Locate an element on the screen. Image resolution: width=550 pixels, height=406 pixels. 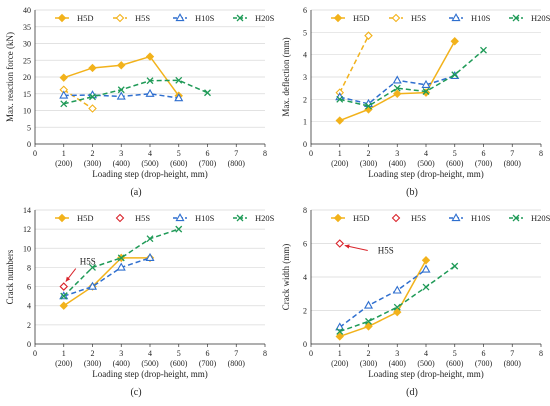
y-tick-label: 12 is located at coordinates (27, 229).